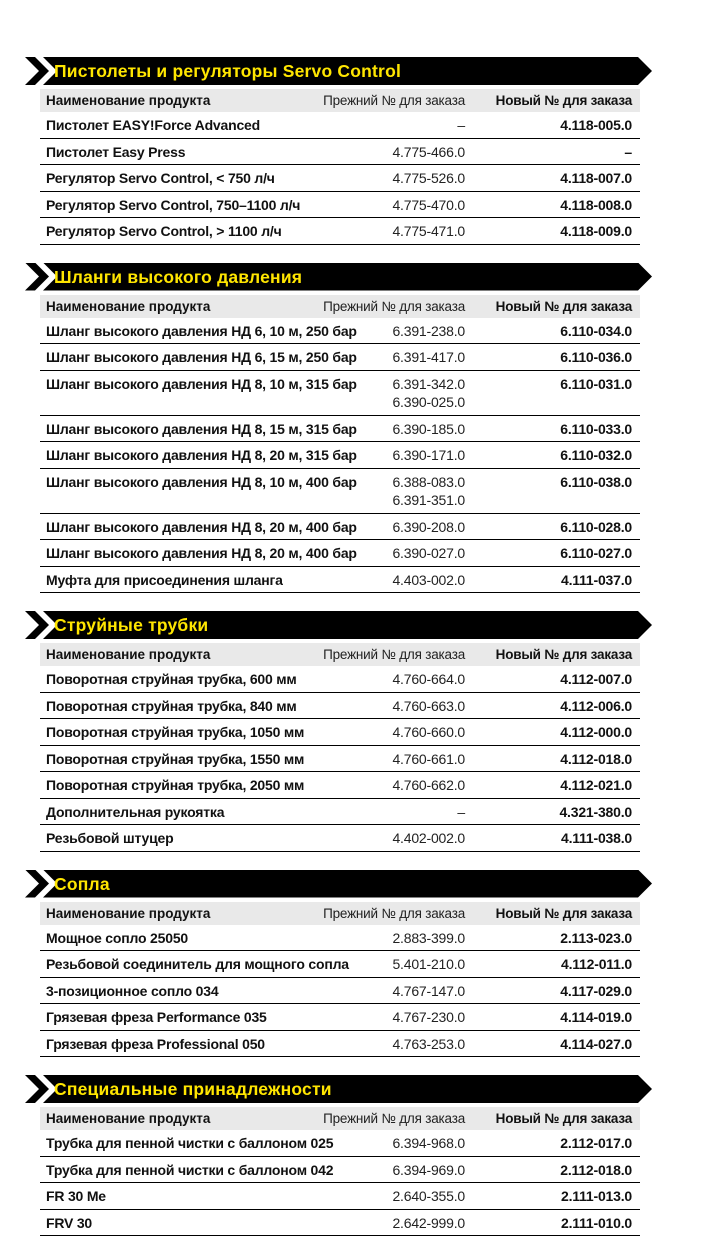 This screenshot has height=1236, width=701. Describe the element at coordinates (552, 205) in the screenshot. I see `new-order-number: 4.118-008.0` at that location.